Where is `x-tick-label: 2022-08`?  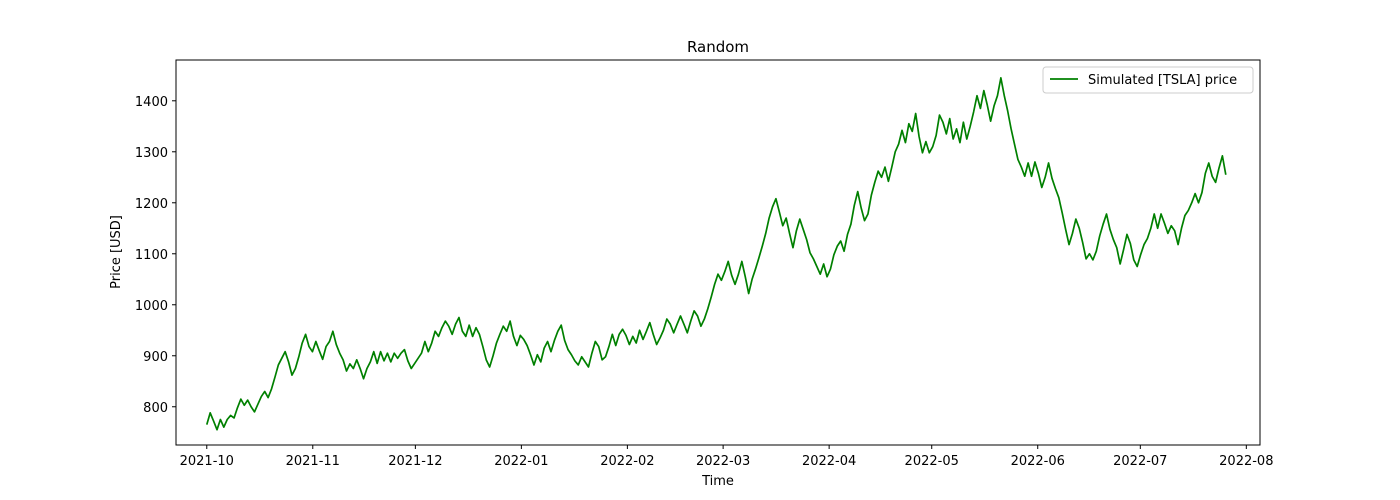
x-tick-label: 2022-08 is located at coordinates (1246, 461).